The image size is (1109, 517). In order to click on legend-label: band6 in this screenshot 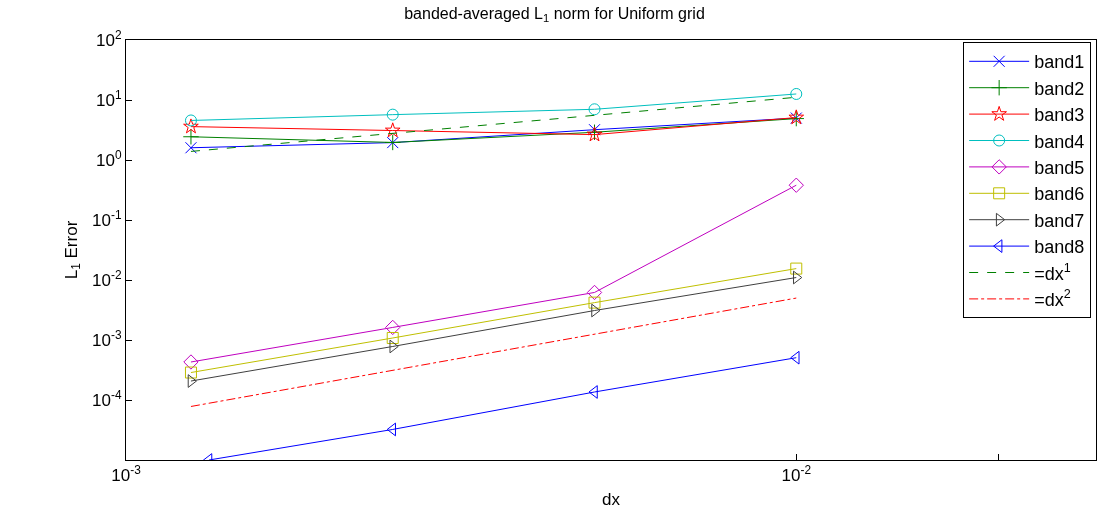, I will do `click(1059, 194)`.